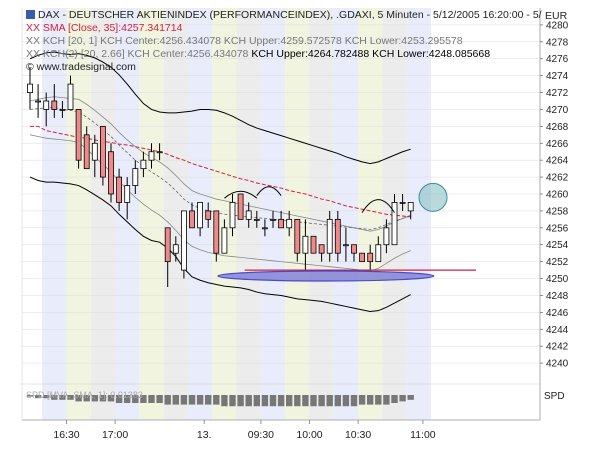 The height and width of the screenshot is (450, 600). What do you see at coordinates (204, 435) in the screenshot?
I see `x-tick-label: 13.` at bounding box center [204, 435].